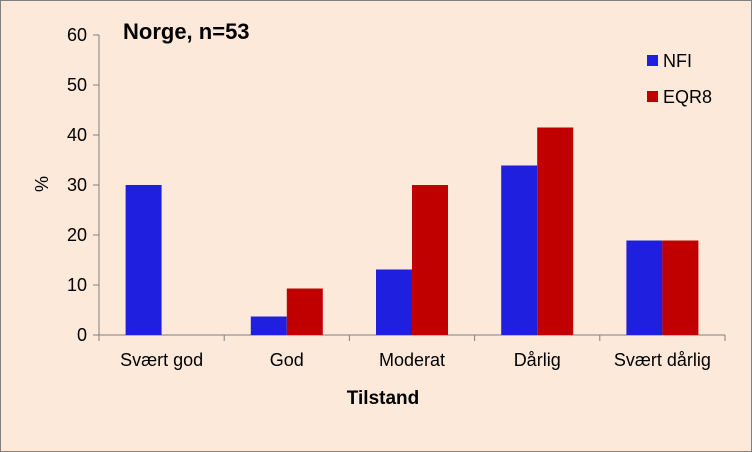 The width and height of the screenshot is (752, 452). Describe the element at coordinates (77, 285) in the screenshot. I see `y-tick-label: 10` at that location.